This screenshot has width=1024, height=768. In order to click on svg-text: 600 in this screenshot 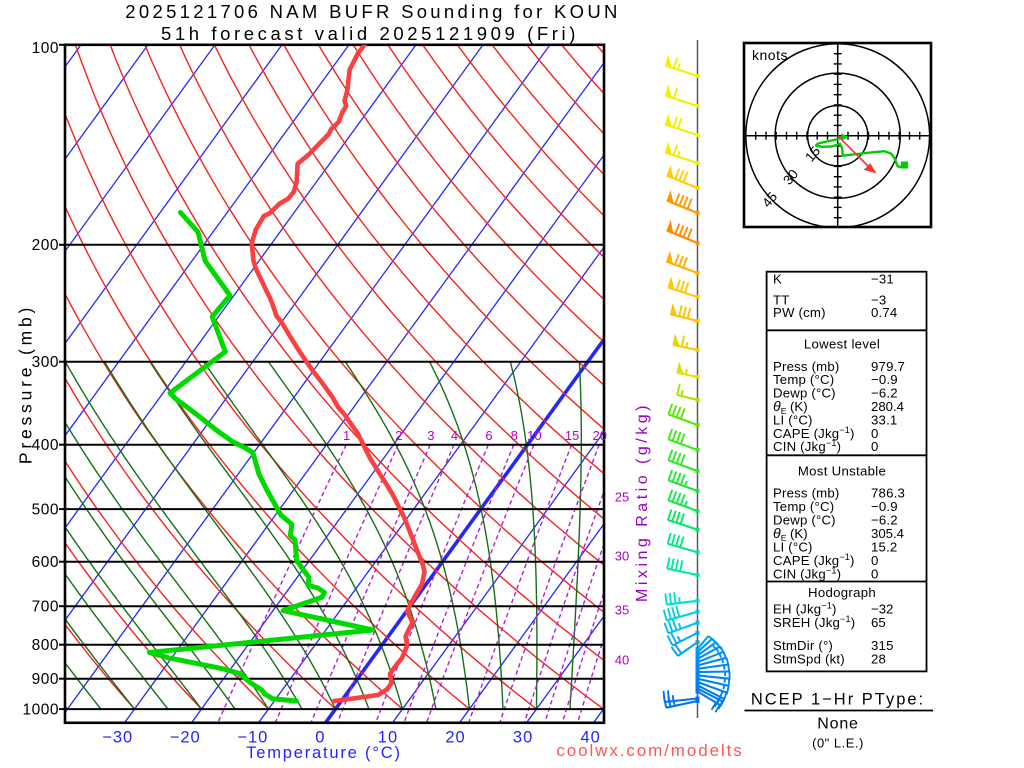, I will do `click(45, 562)`.